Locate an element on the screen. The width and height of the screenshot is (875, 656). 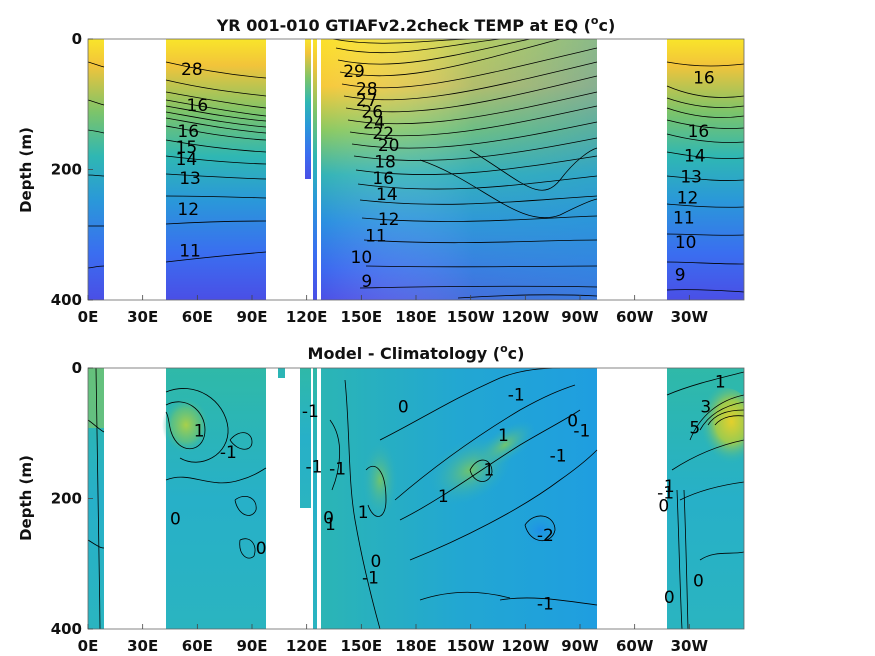
x-tick-label: 150E is located at coordinates (362, 317).